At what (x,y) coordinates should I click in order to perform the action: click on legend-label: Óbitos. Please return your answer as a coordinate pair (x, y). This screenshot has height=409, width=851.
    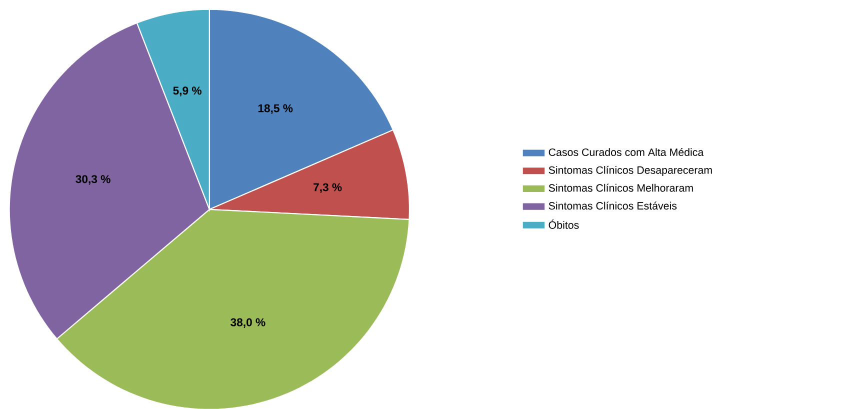
    Looking at the image, I should click on (563, 224).